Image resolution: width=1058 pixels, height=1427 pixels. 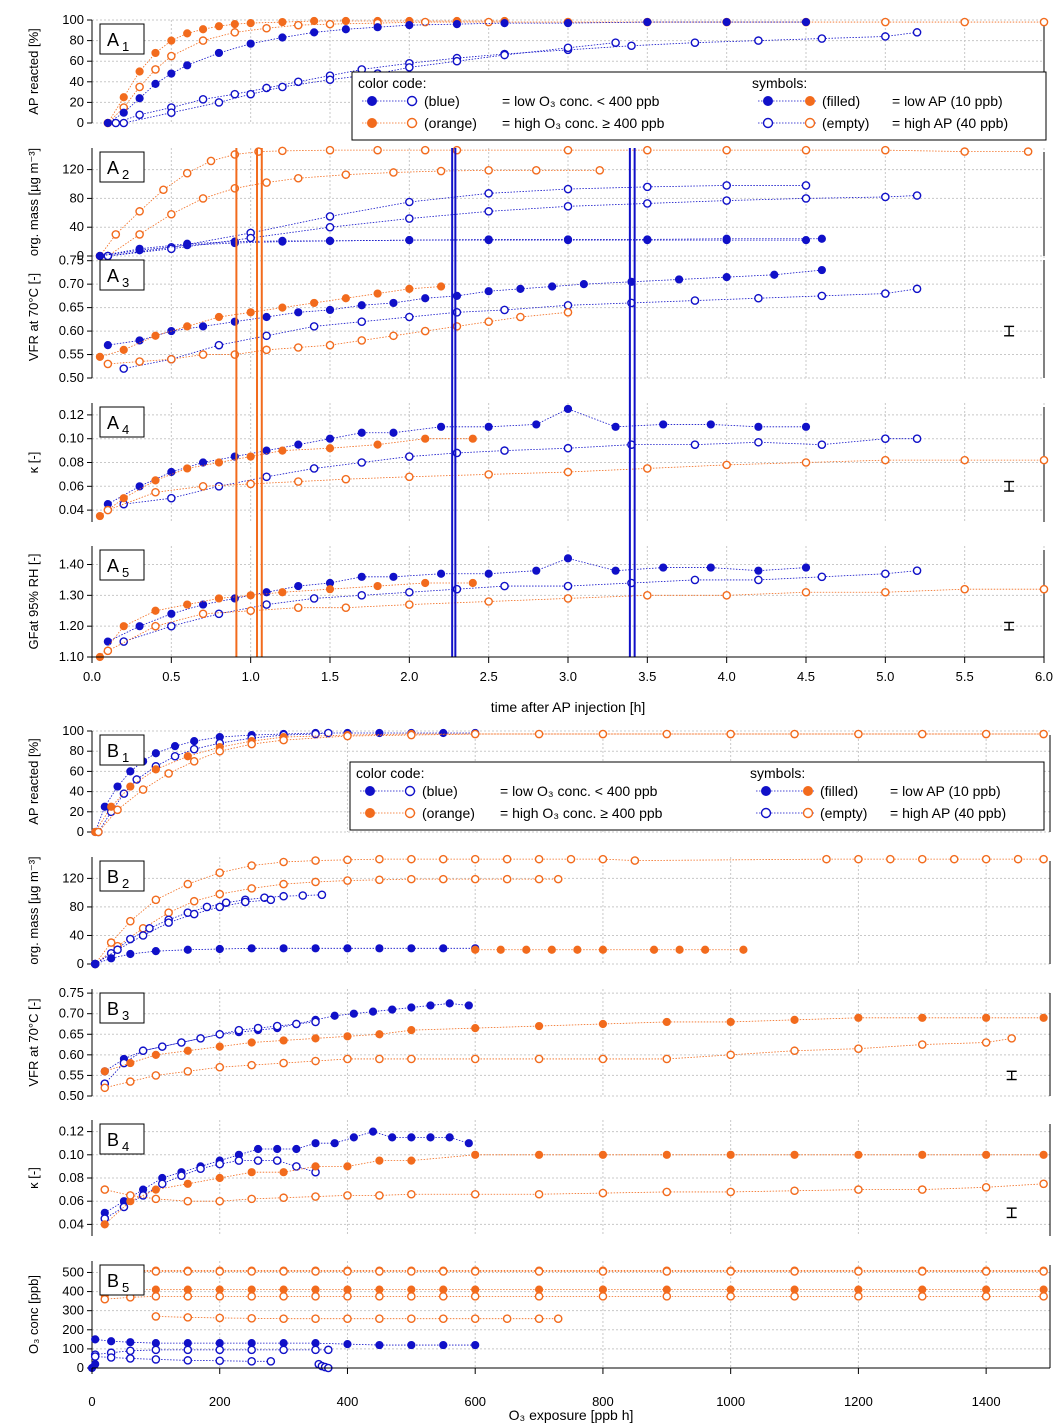 What do you see at coordinates (77, 906) in the screenshot?
I see `y-tick-label: 80` at bounding box center [77, 906].